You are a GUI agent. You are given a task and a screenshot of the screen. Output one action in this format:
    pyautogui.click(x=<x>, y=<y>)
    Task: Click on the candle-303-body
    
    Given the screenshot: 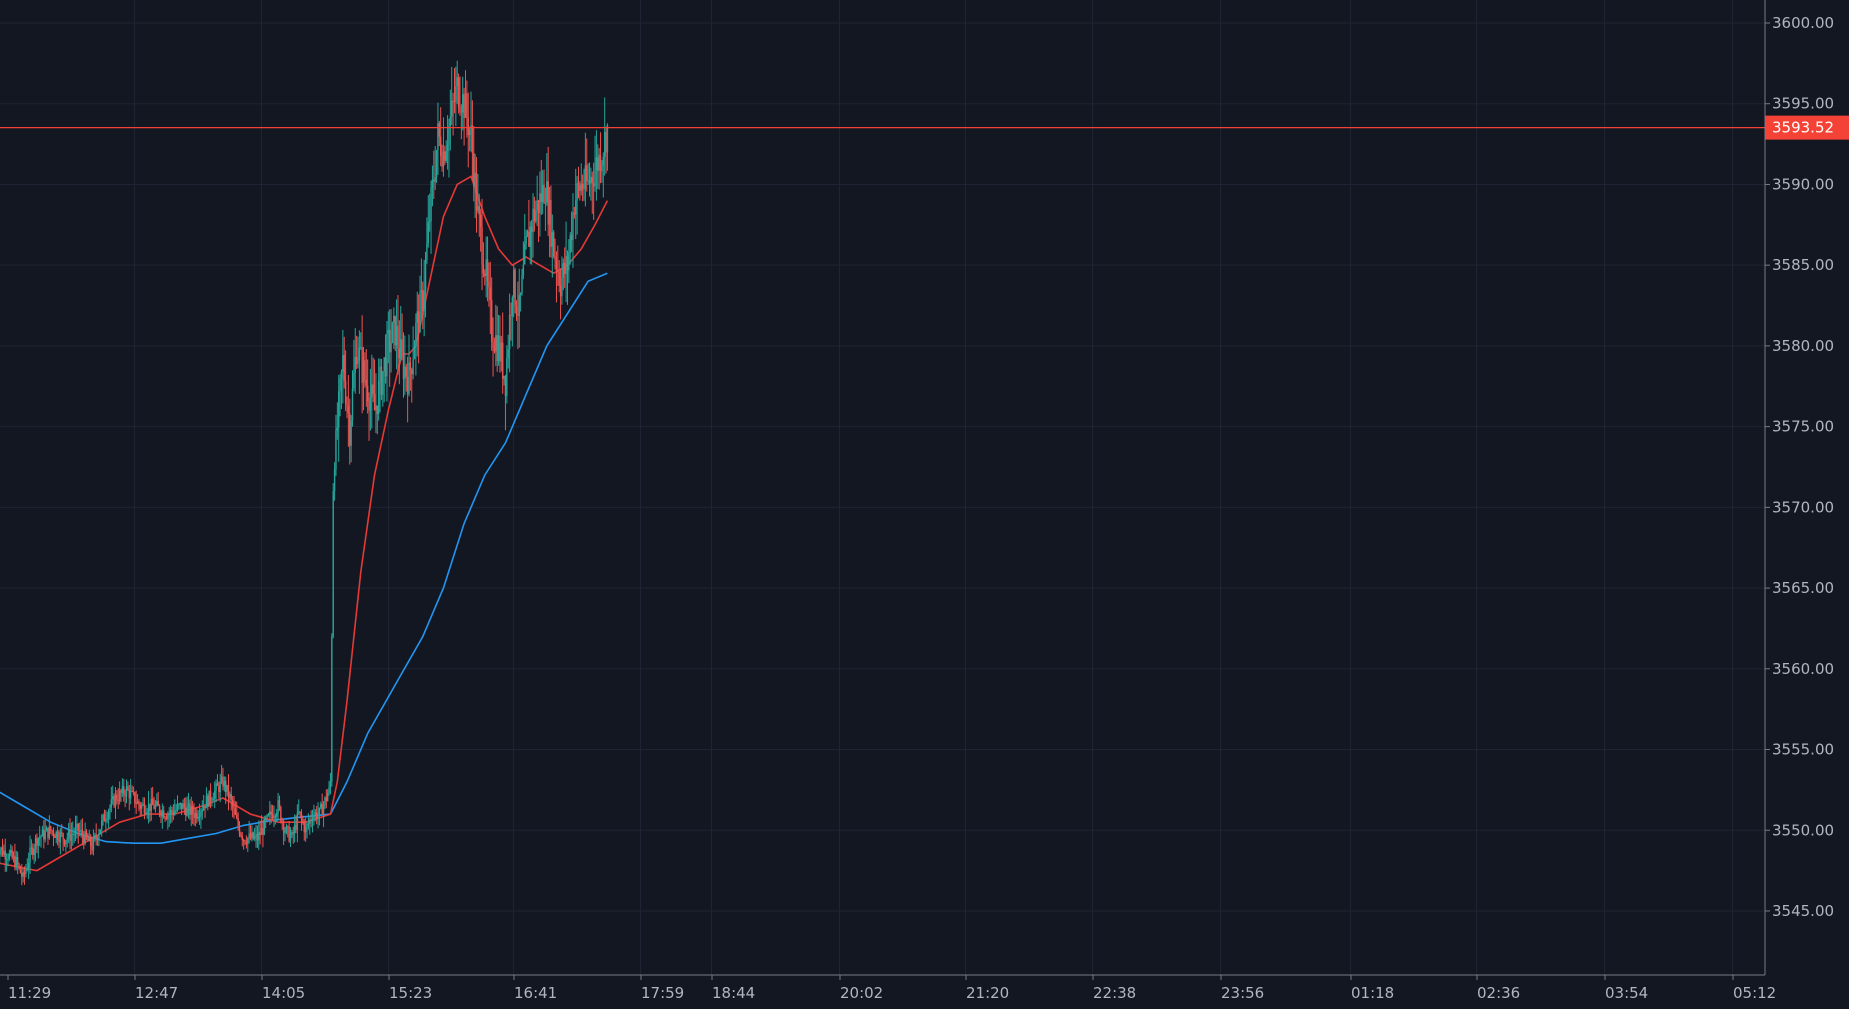 What is the action you would take?
    pyautogui.click(x=413, y=367)
    